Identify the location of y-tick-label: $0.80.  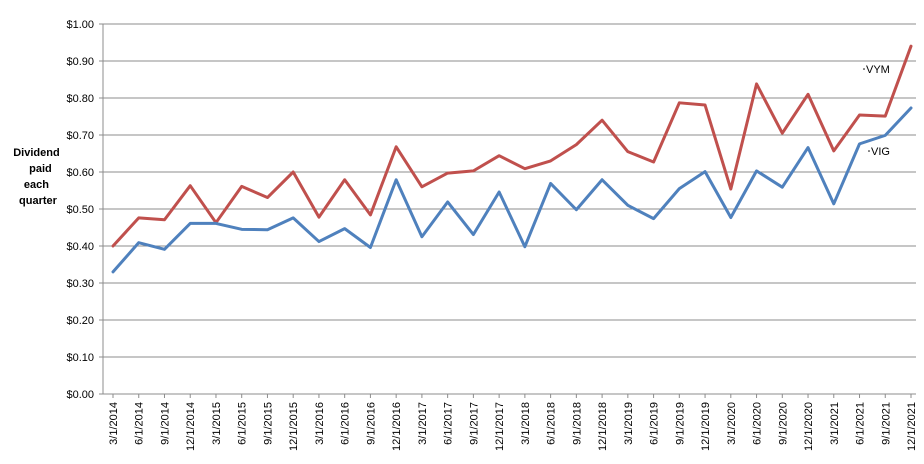
(80, 99).